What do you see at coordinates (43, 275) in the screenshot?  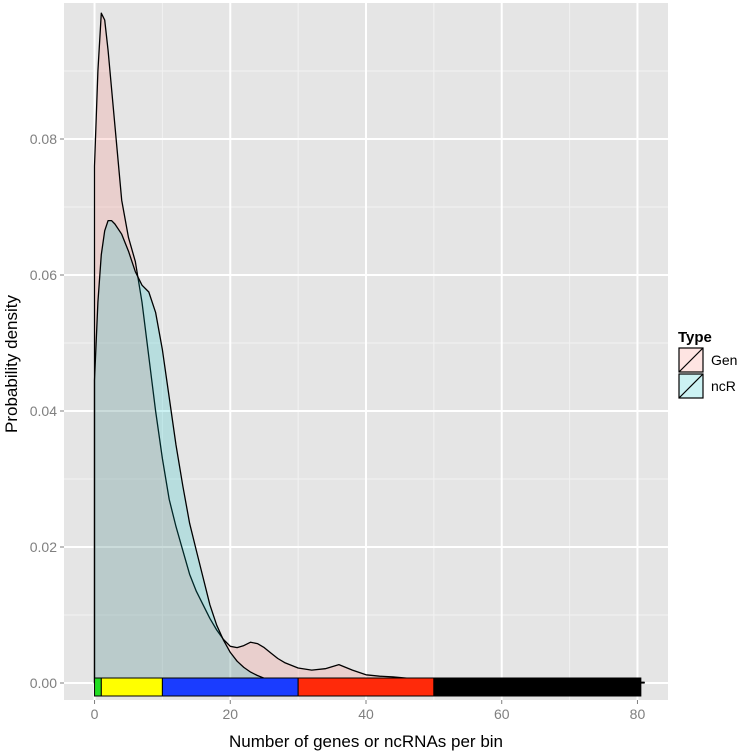 I see `y-tick-label: 0.06` at bounding box center [43, 275].